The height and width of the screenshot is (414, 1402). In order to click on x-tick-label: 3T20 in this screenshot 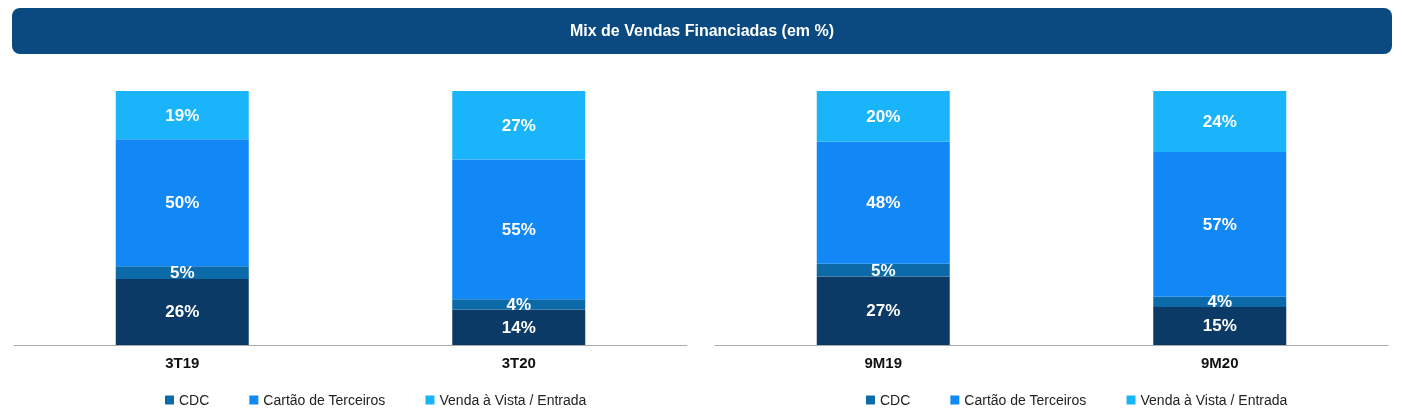, I will do `click(518, 362)`.